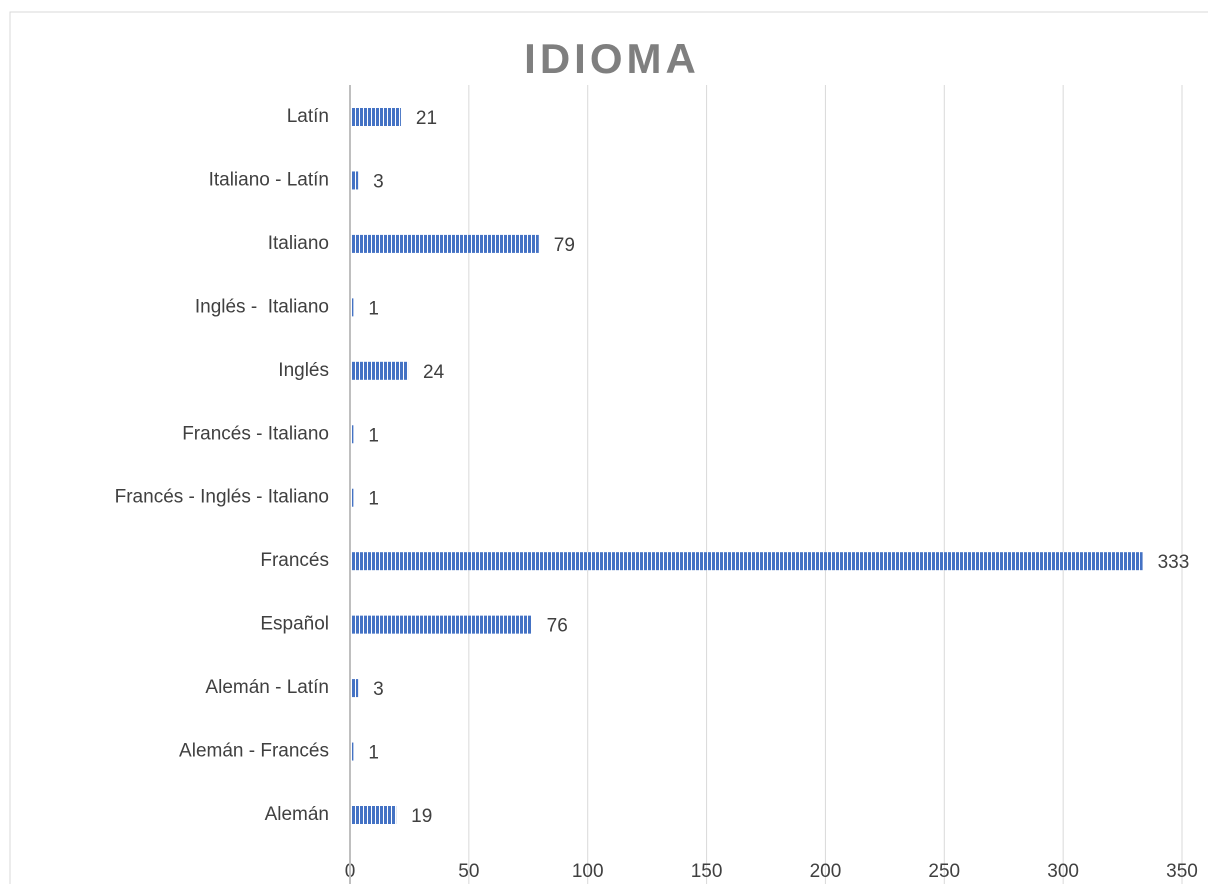 This screenshot has height=884, width=1208. I want to click on data-label: 76, so click(557, 626).